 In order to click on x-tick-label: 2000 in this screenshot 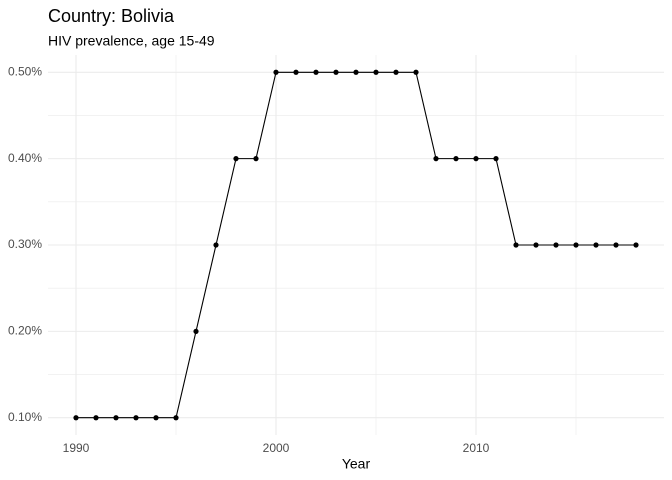, I will do `click(276, 448)`.